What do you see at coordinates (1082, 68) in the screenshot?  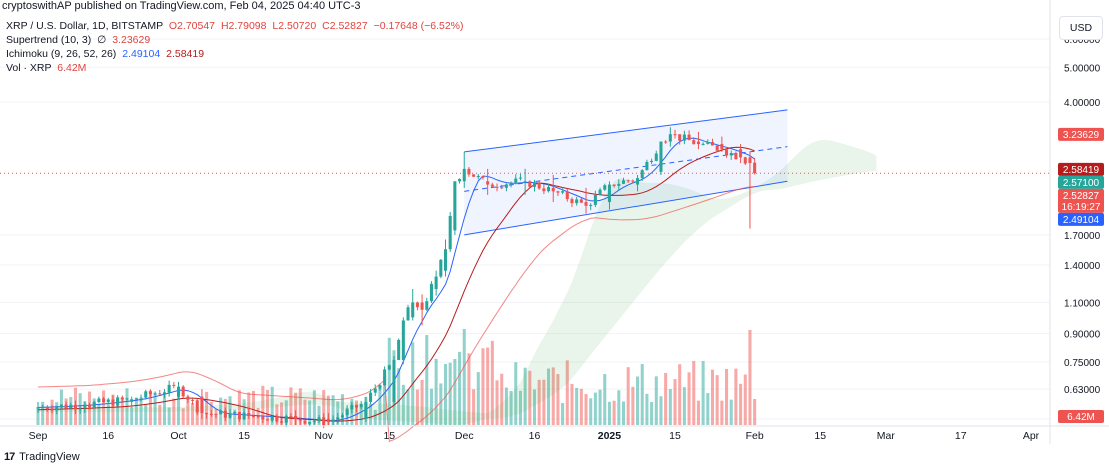 I see `price-tick-label: 5.00000` at bounding box center [1082, 68].